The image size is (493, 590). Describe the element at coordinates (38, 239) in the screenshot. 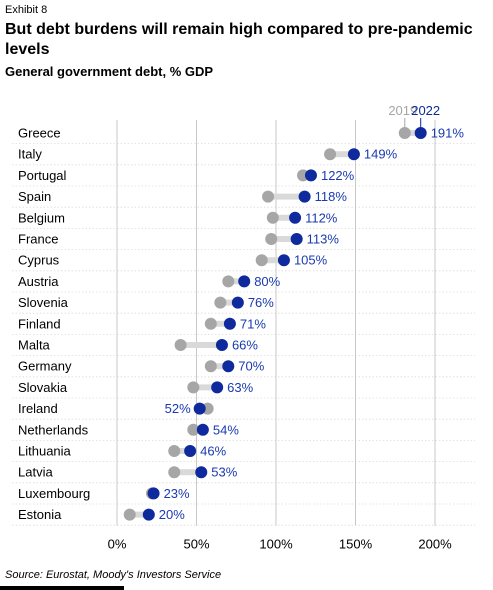

I see `category-label: France` at that location.